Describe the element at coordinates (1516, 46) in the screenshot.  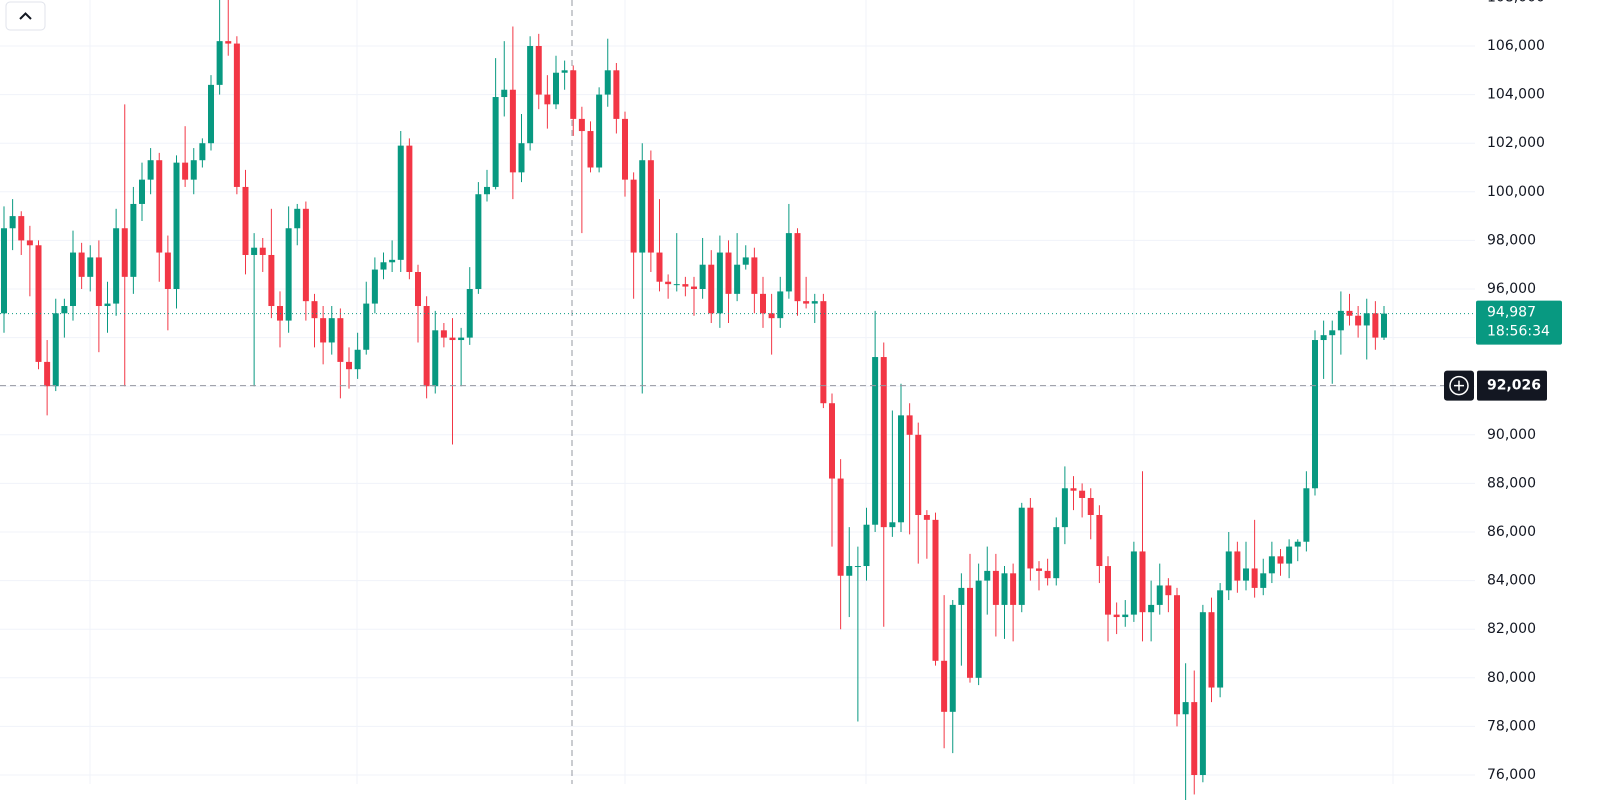
I see `y-tick-label: 106,000` at that location.